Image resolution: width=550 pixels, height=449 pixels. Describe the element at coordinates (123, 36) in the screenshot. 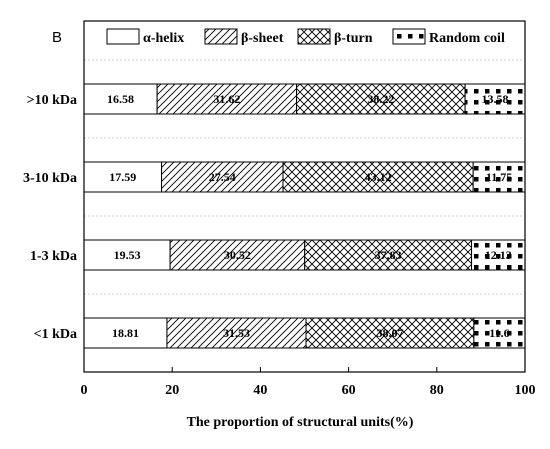

I see `legend-swatch-helix` at that location.